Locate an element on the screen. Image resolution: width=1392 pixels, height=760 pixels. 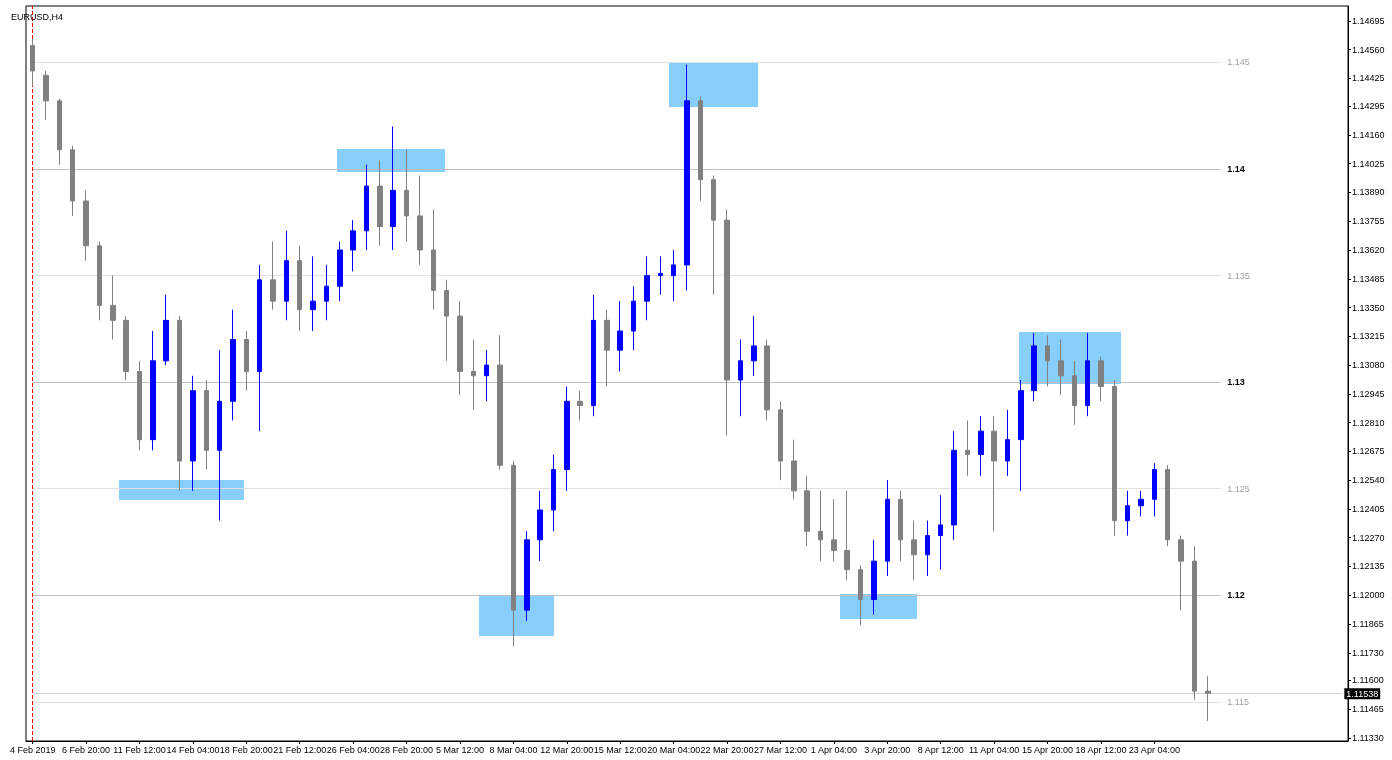
ref-line-label: 1.13 is located at coordinates (1236, 382).